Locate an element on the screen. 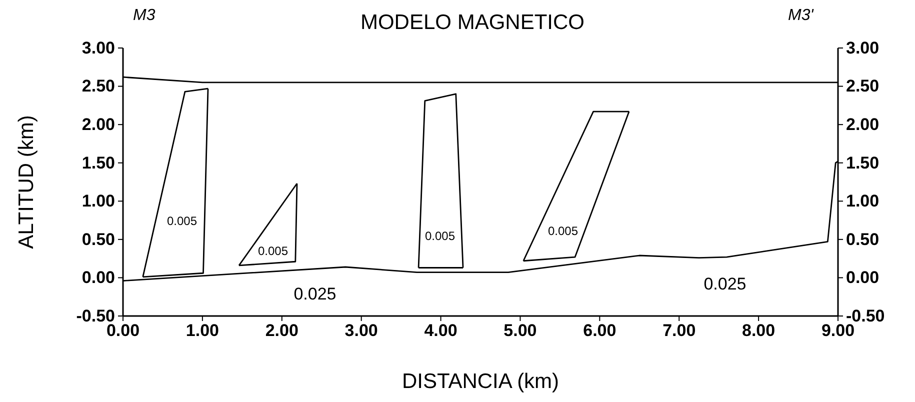 This screenshot has height=402, width=915. x-tick-label: 4.00 is located at coordinates (441, 330).